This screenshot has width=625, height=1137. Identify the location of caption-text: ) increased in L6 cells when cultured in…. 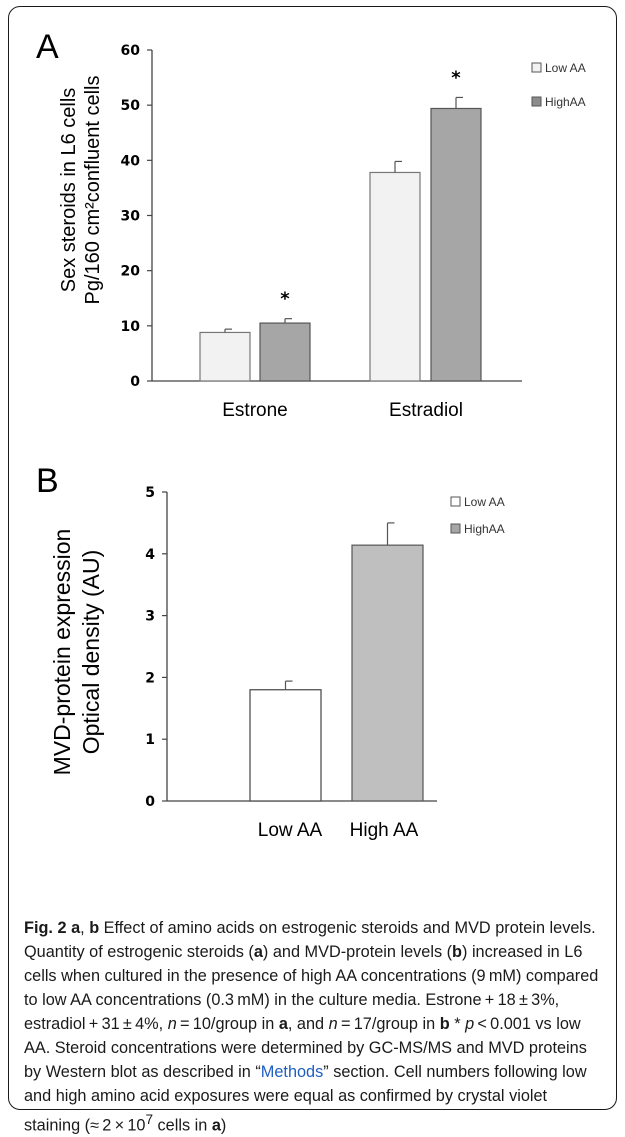
(311, 988).